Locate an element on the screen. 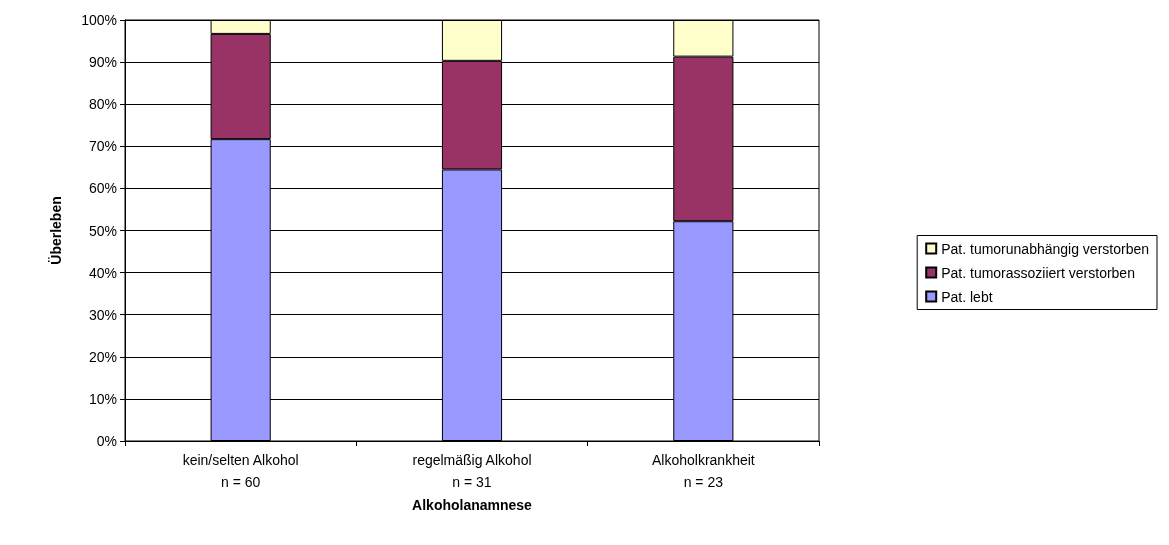 The height and width of the screenshot is (545, 1169). y-tick-label: 50% is located at coordinates (102, 230).